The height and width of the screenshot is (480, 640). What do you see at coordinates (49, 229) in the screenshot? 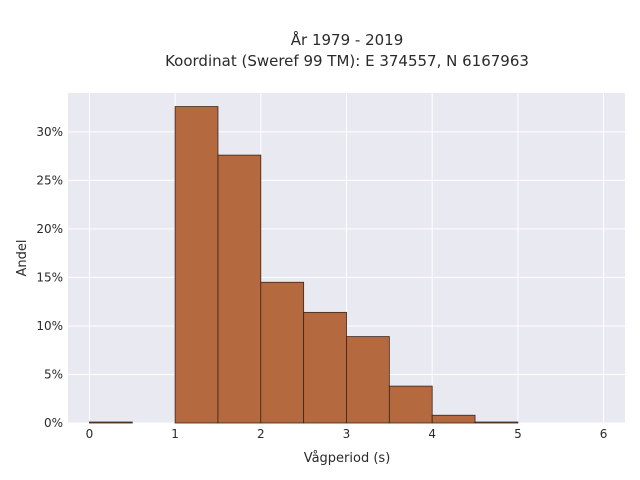
I see `y-tick-label-4: 20%` at bounding box center [49, 229].